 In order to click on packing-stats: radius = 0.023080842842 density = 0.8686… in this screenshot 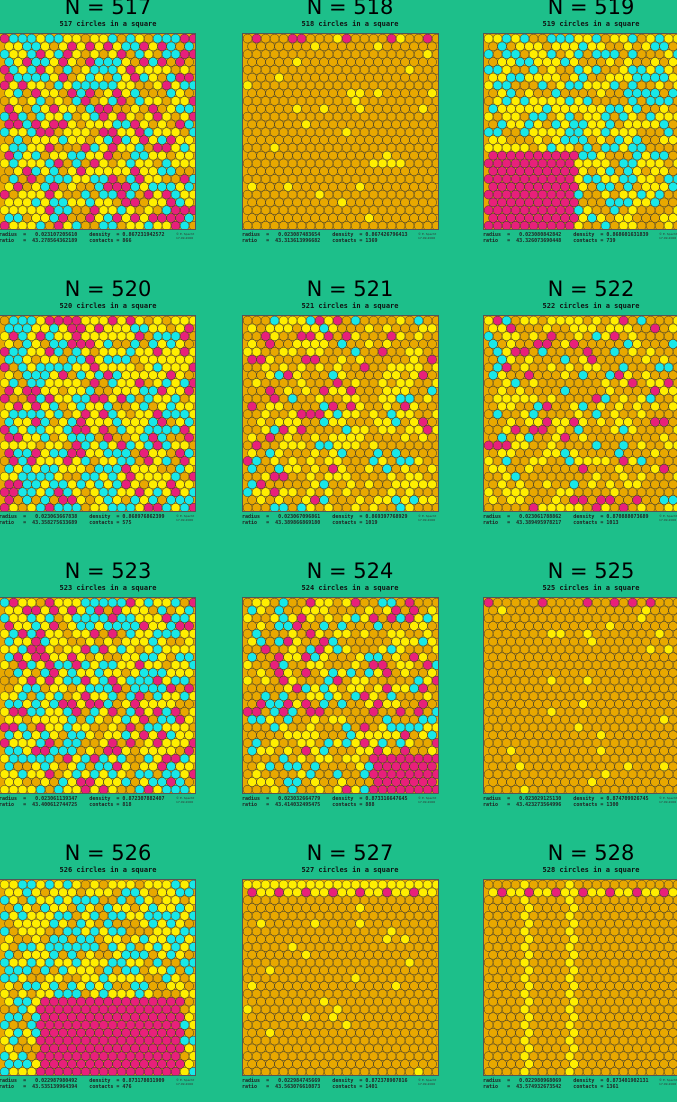, I will do `click(566, 238)`.